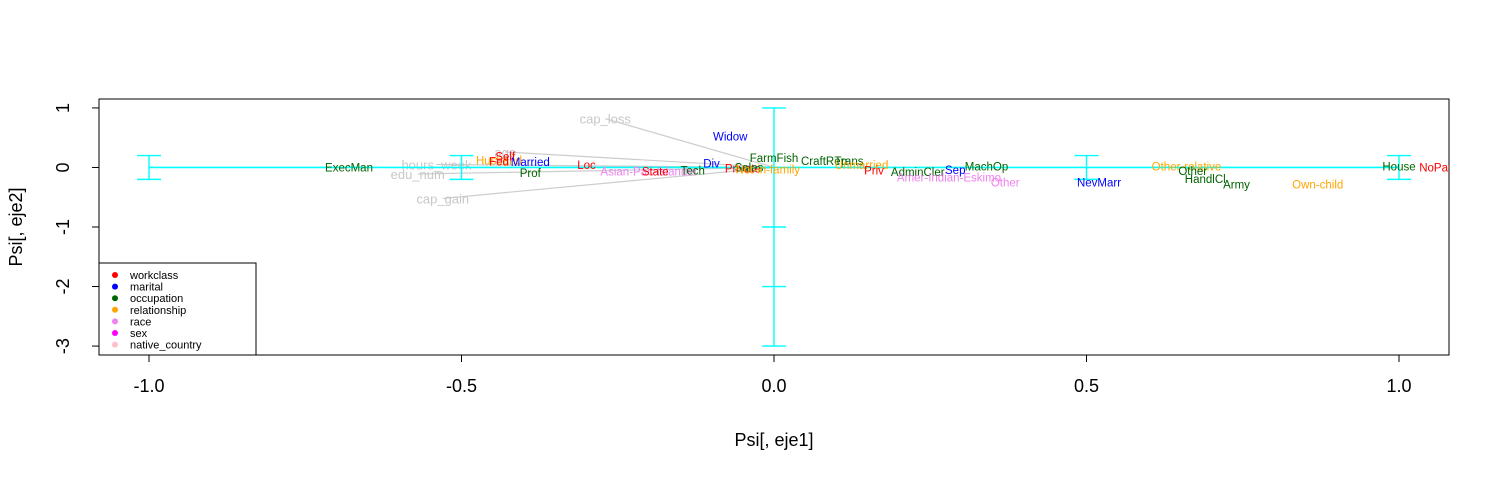 This screenshot has width=1500, height=477. Describe the element at coordinates (1317, 186) in the screenshot. I see `point-label: Own-child` at that location.